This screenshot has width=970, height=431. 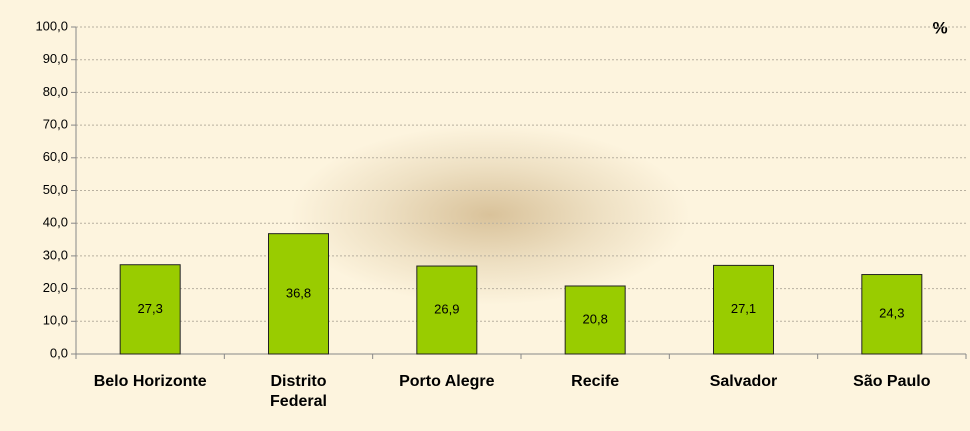 I want to click on y-tick-label: 40,0, so click(x=55, y=222).